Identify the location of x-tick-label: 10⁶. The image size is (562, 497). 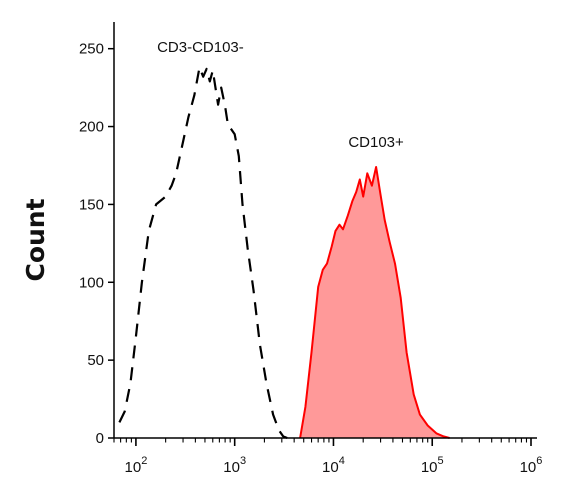
(531, 465).